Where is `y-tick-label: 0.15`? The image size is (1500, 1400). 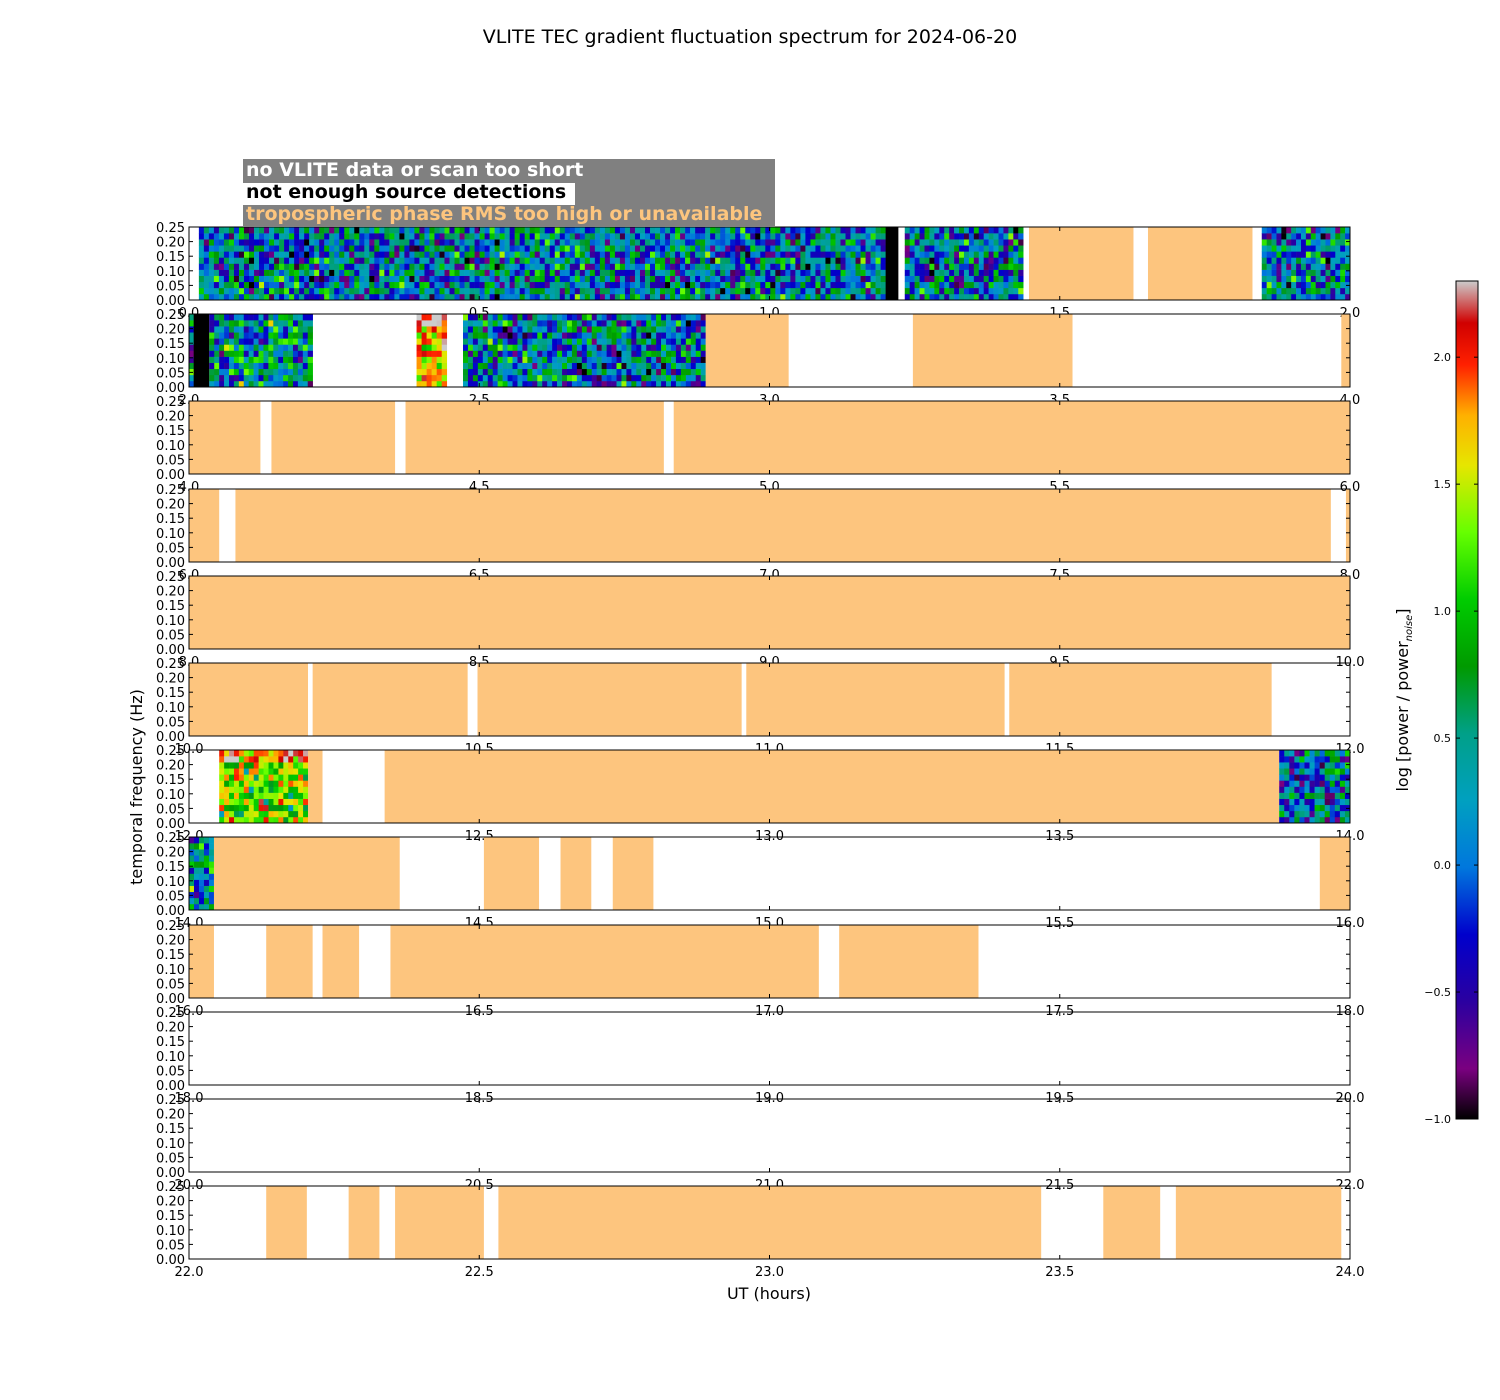 y-tick-label: 0.15 is located at coordinates (170, 1042).